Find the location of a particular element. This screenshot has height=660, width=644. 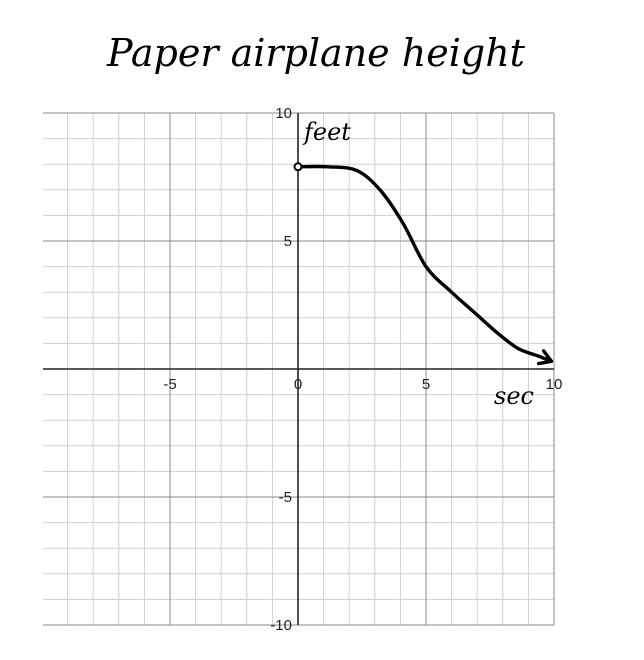

y-tick-label: -5 is located at coordinates (285, 497).